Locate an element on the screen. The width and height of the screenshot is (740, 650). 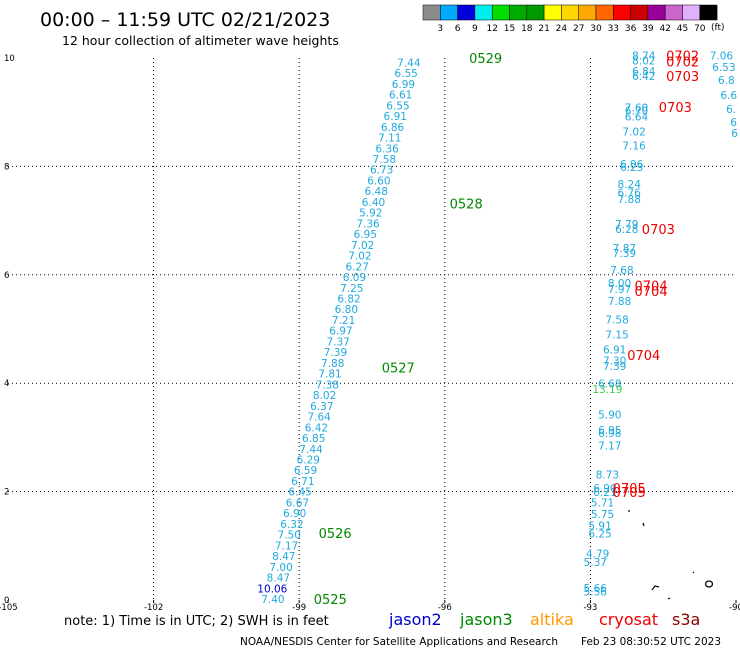
east-track-value-label: 6.98 is located at coordinates (609, 434).